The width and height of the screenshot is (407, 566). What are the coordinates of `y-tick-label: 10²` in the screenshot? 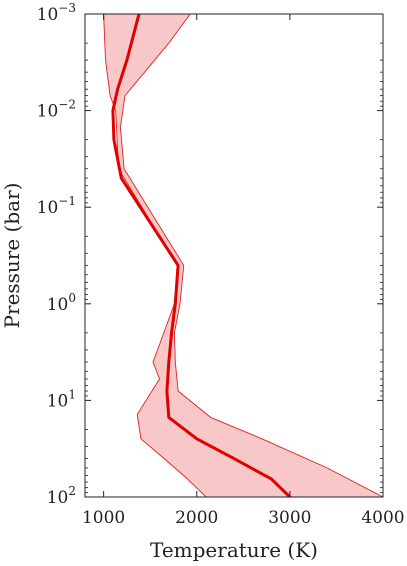 It's located at (61, 496).